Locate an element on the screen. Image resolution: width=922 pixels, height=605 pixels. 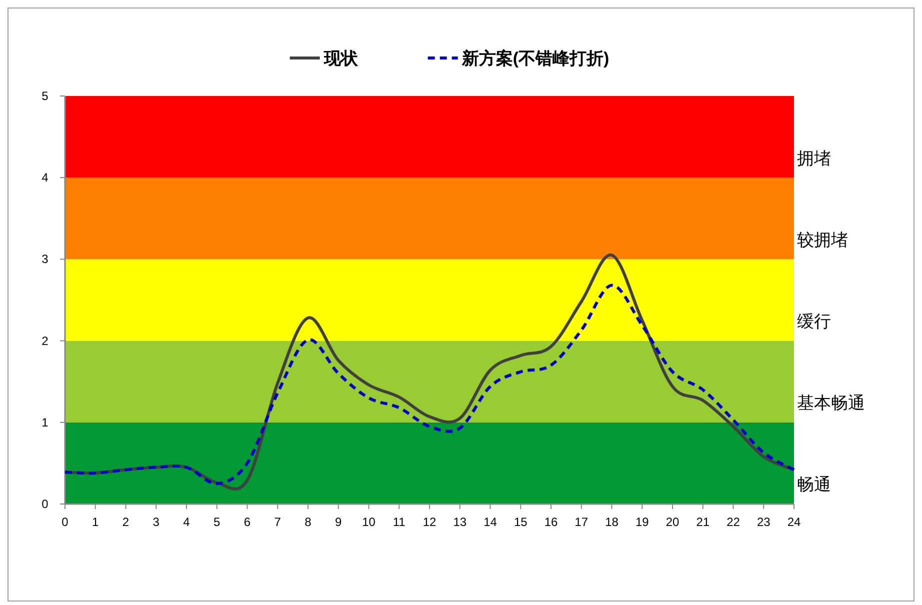
band-label: 较拥堵 is located at coordinates (822, 240).